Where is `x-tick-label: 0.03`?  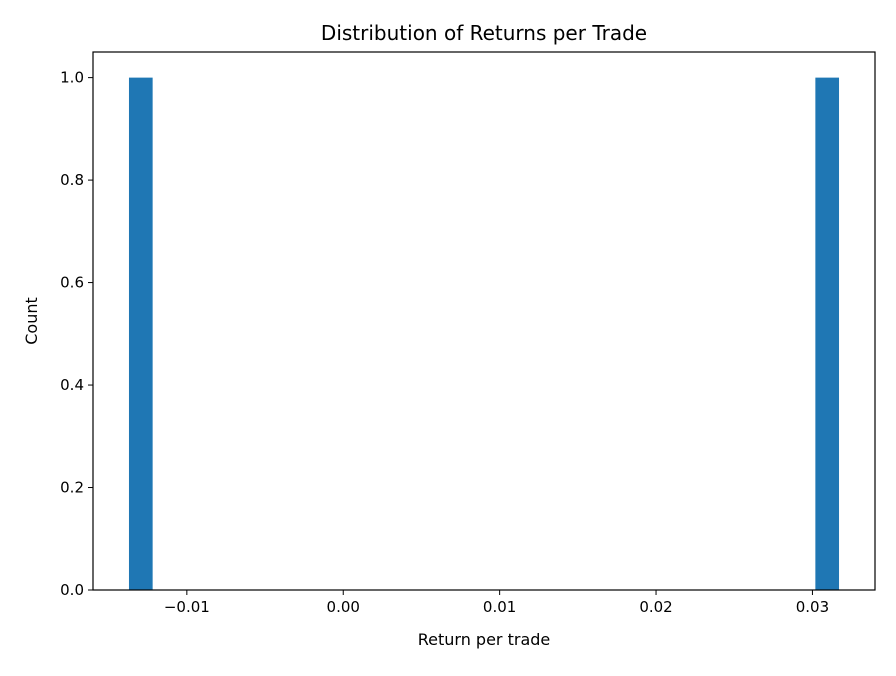 x-tick-label: 0.03 is located at coordinates (812, 607).